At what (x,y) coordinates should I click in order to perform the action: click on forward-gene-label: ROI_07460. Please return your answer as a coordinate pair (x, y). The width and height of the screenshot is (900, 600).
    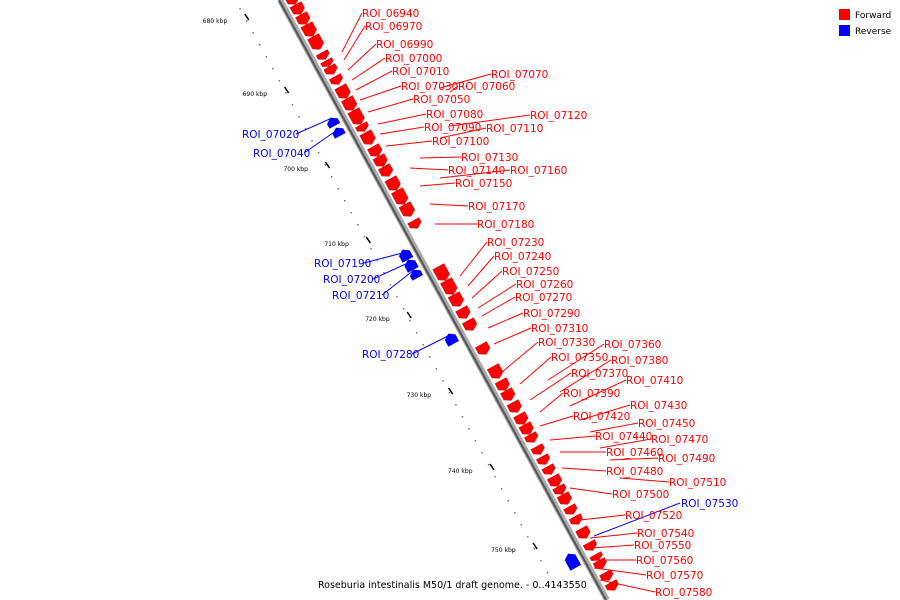
    Looking at the image, I should click on (634, 453).